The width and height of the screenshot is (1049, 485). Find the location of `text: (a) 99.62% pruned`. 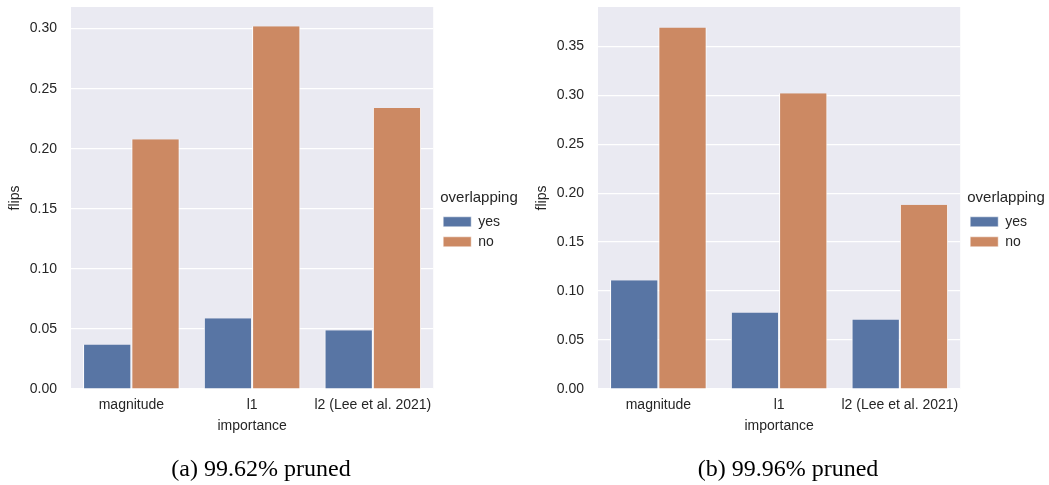

text: (a) 99.62% pruned is located at coordinates (261, 468).